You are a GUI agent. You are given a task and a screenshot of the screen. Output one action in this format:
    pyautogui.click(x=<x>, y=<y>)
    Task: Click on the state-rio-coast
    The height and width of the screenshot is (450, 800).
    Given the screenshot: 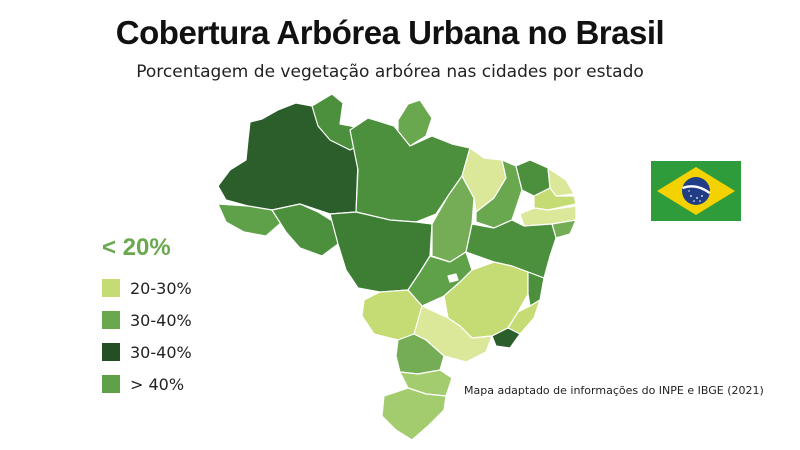 What is the action you would take?
    pyautogui.click(x=506, y=338)
    